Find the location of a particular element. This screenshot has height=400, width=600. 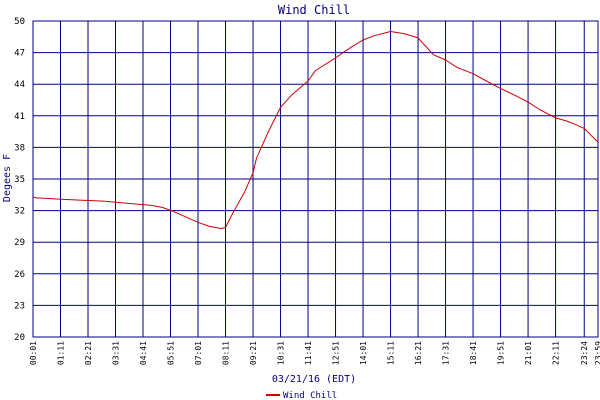

x-tick-label: 07:01 is located at coordinates (198, 353).